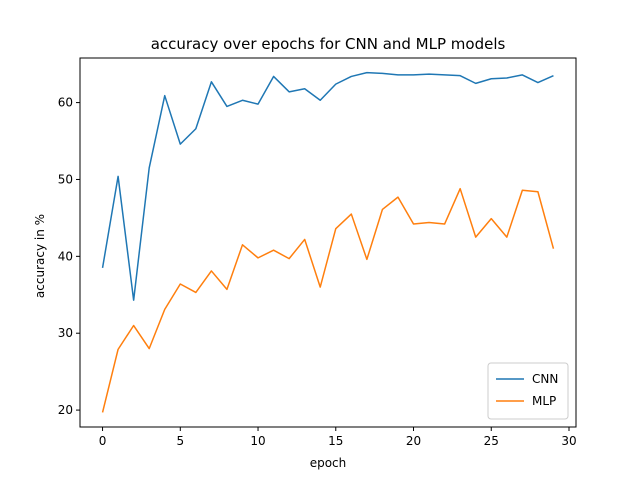 This screenshot has height=480, width=640. I want to click on x-tick-label: 20, so click(413, 441).